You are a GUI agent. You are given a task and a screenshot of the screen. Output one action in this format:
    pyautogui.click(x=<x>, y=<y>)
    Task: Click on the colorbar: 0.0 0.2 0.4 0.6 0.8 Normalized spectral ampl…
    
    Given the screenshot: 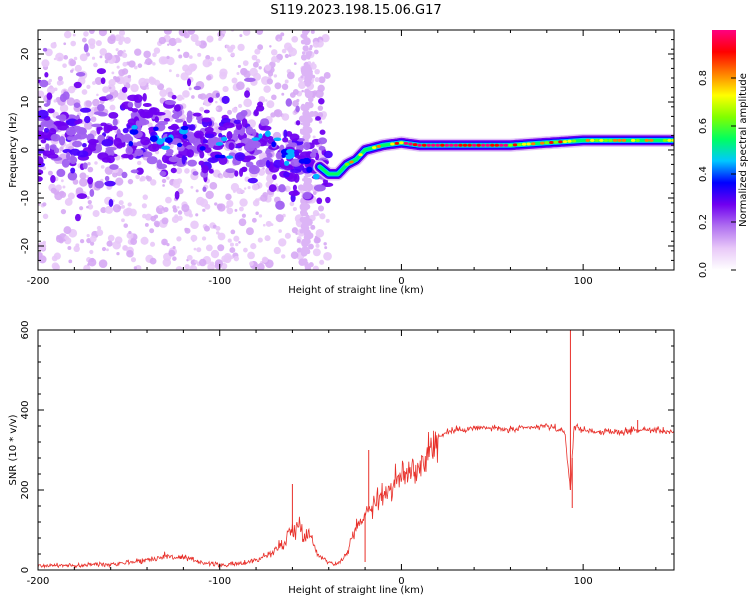 What is the action you would take?
    pyautogui.click(x=723, y=154)
    